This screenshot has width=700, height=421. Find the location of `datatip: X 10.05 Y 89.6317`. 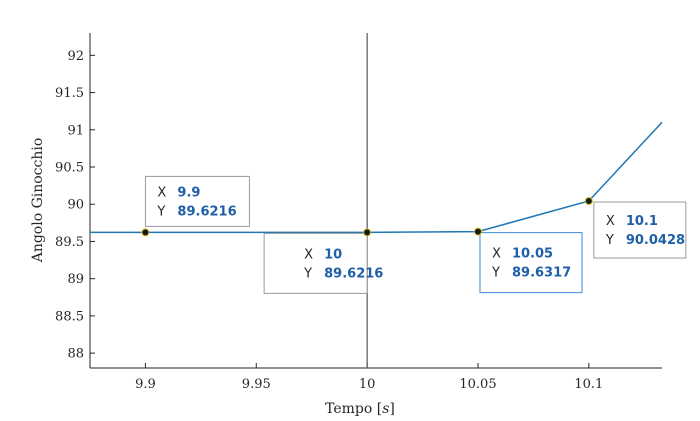

datatip: X 10.05 Y 89.6317 is located at coordinates (531, 263).